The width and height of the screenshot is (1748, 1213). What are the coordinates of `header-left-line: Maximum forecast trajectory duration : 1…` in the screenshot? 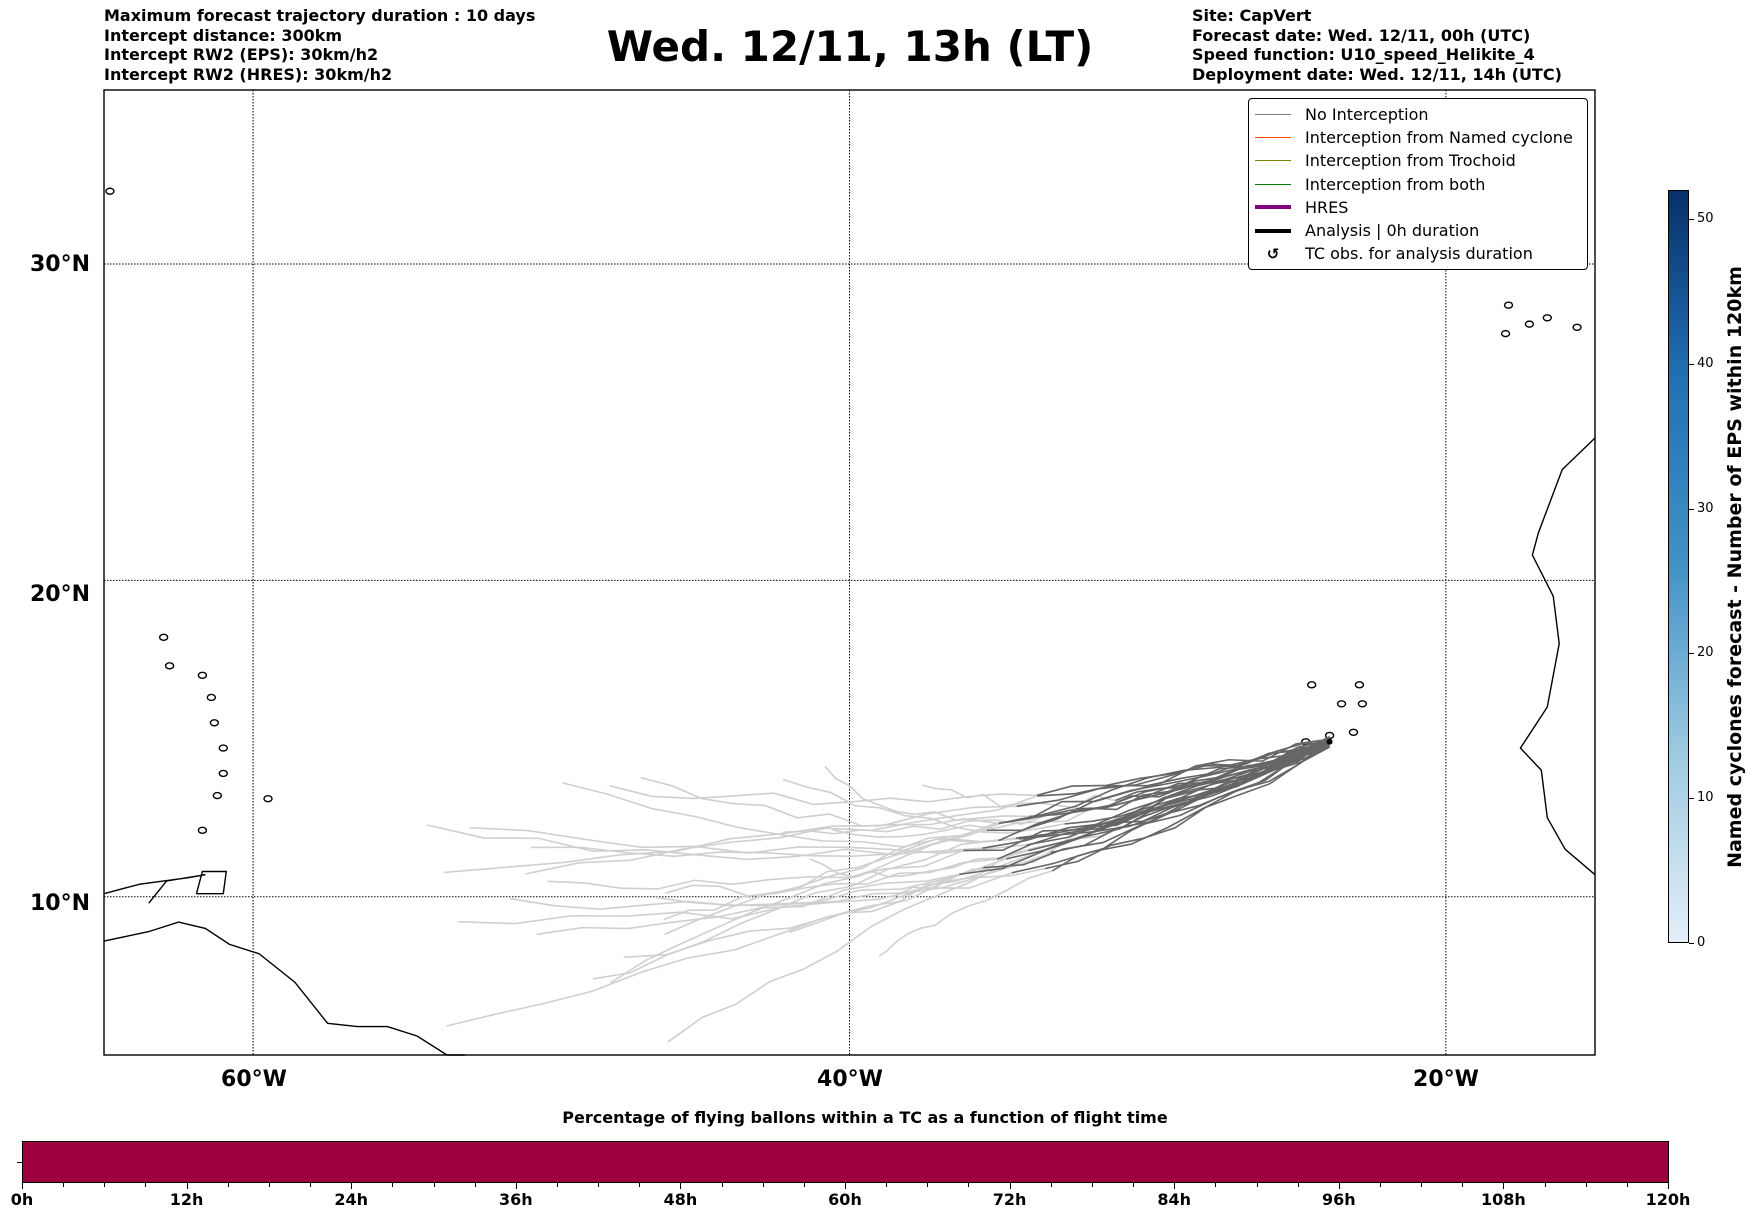 It's located at (320, 15).